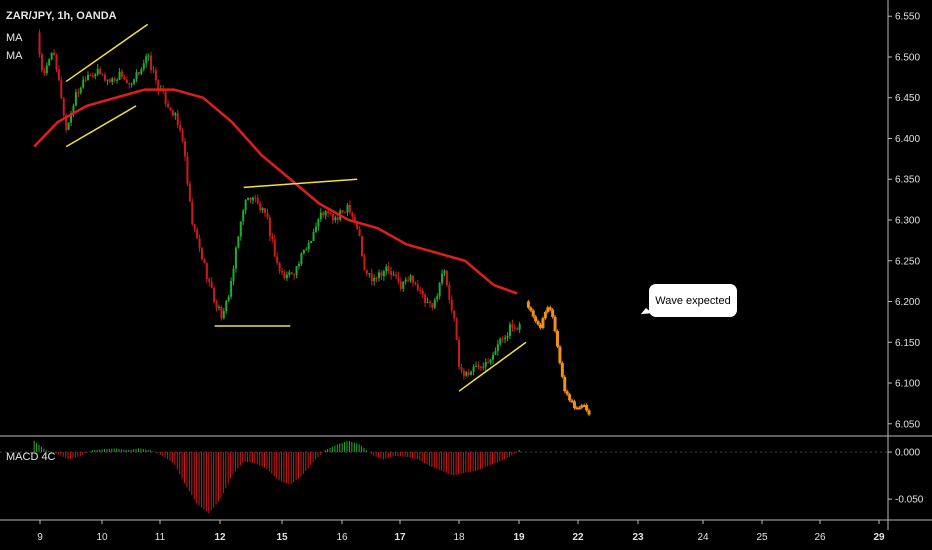  What do you see at coordinates (907, 261) in the screenshot?
I see `price-tick-label: 6.250` at bounding box center [907, 261].